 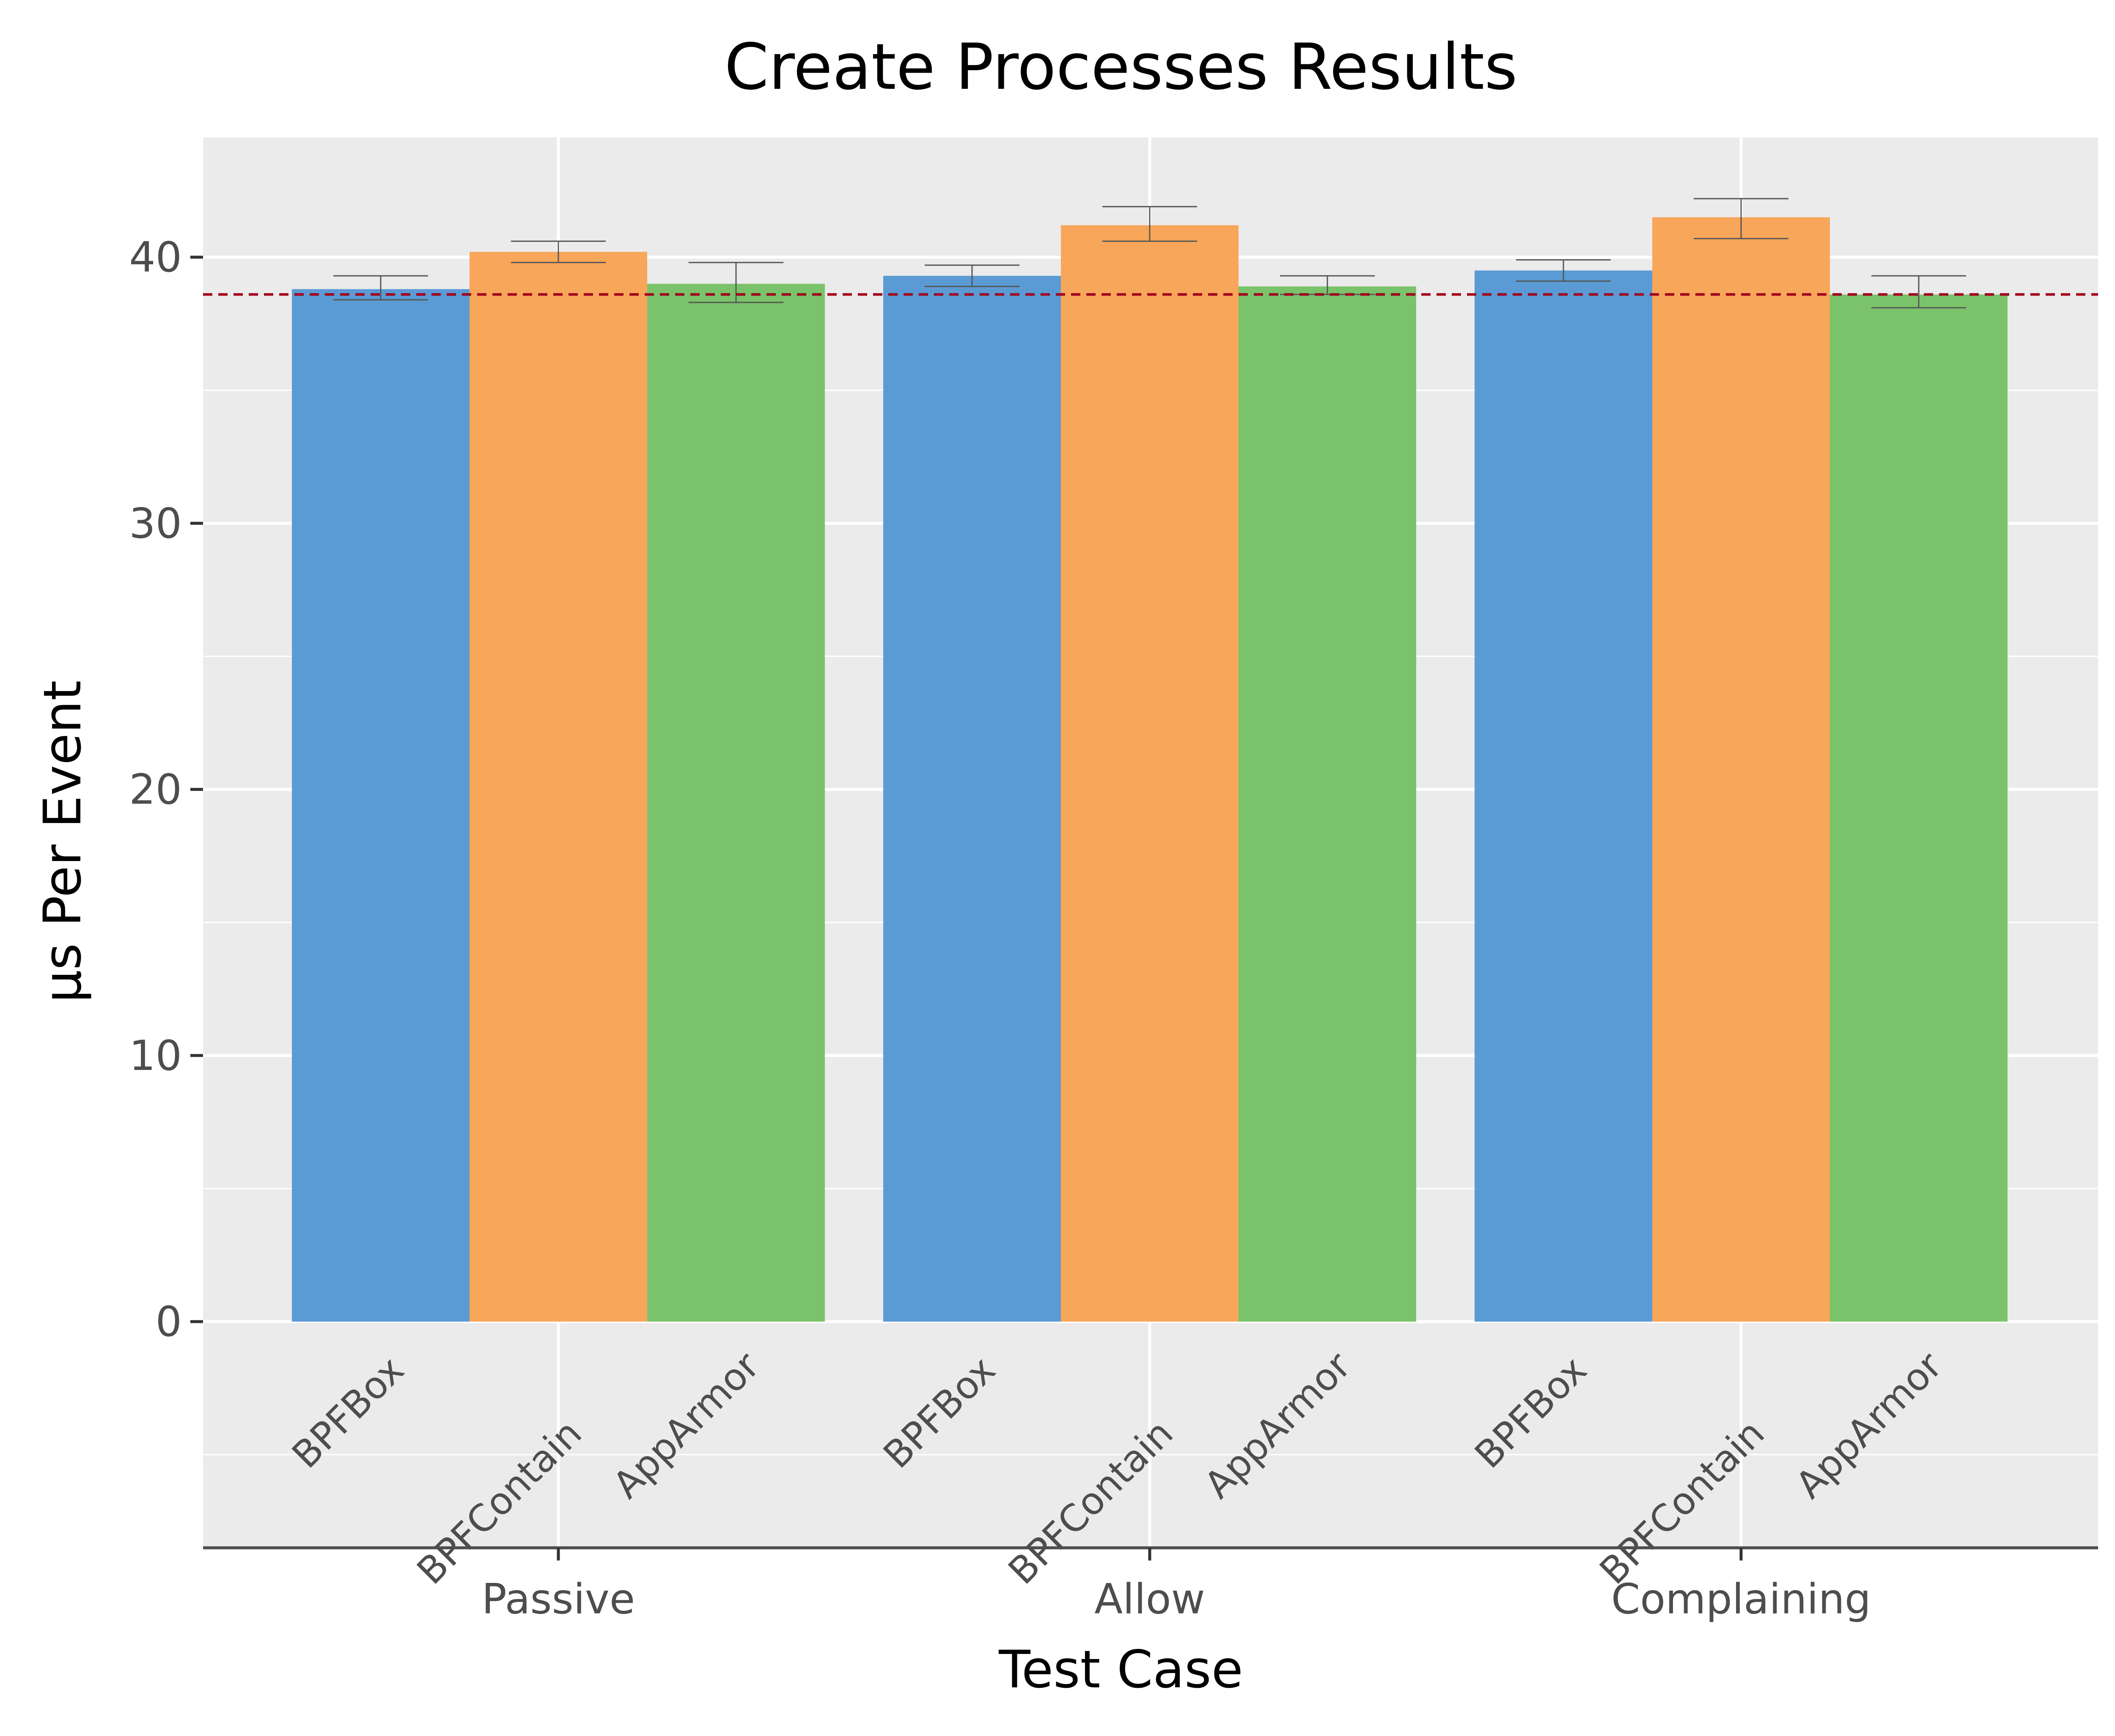 I want to click on chart-title: Create Processes Results, so click(x=1121, y=67).